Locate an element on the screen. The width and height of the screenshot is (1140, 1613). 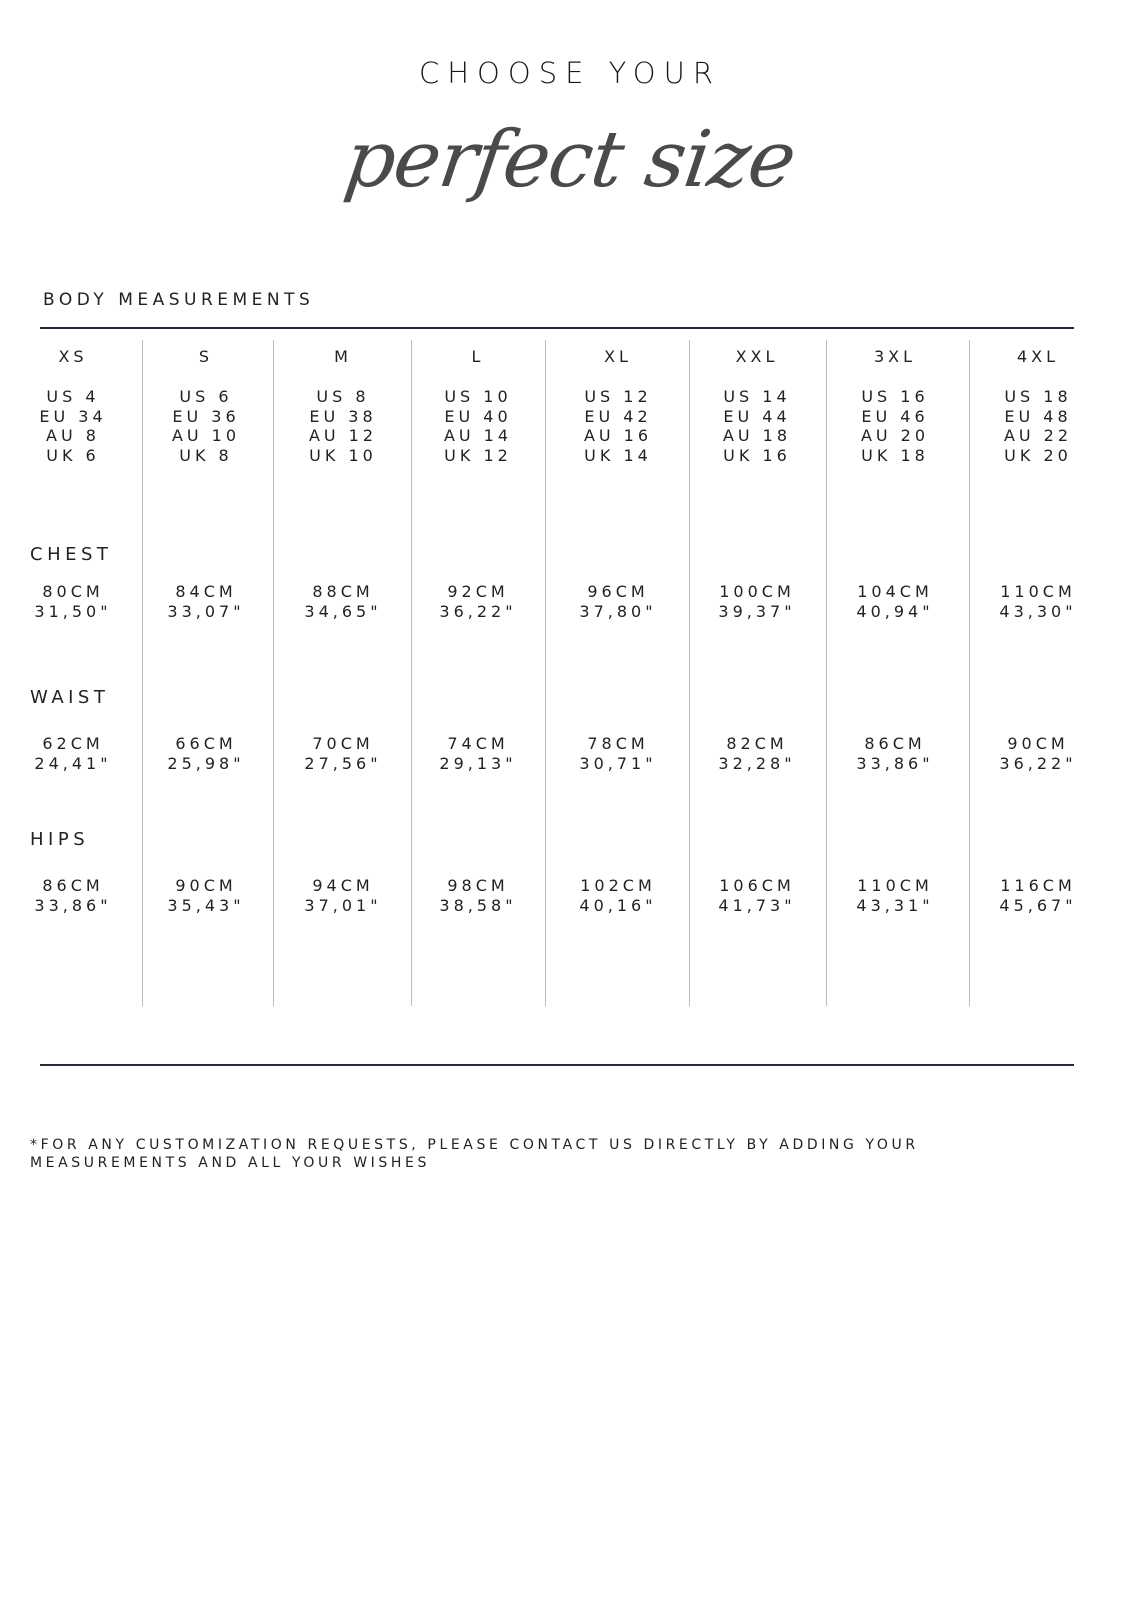
cell-chest-cm: 92CM is located at coordinates (478, 591).